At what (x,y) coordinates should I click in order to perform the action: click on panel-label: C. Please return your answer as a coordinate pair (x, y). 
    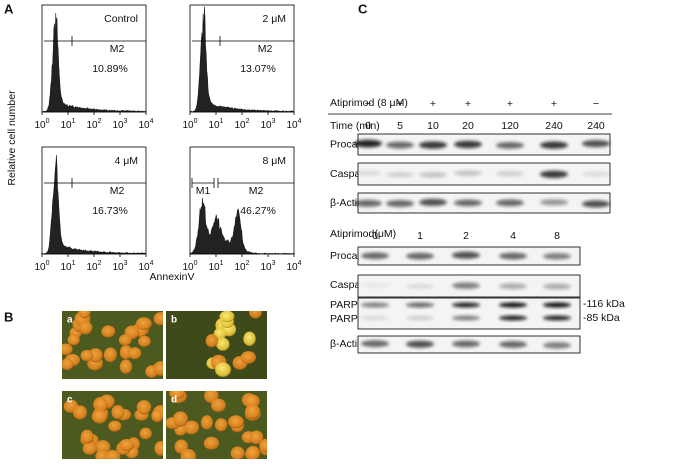
    Looking at the image, I should click on (363, 8).